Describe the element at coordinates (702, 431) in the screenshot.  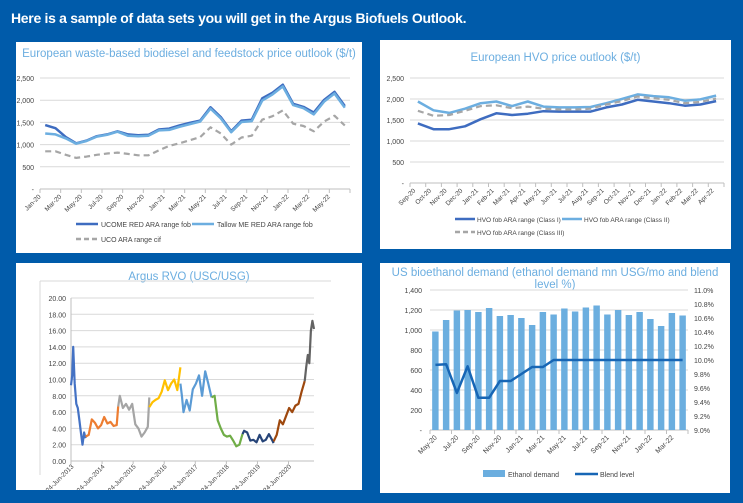
I see `y2-tick-label: 9.0%` at that location.